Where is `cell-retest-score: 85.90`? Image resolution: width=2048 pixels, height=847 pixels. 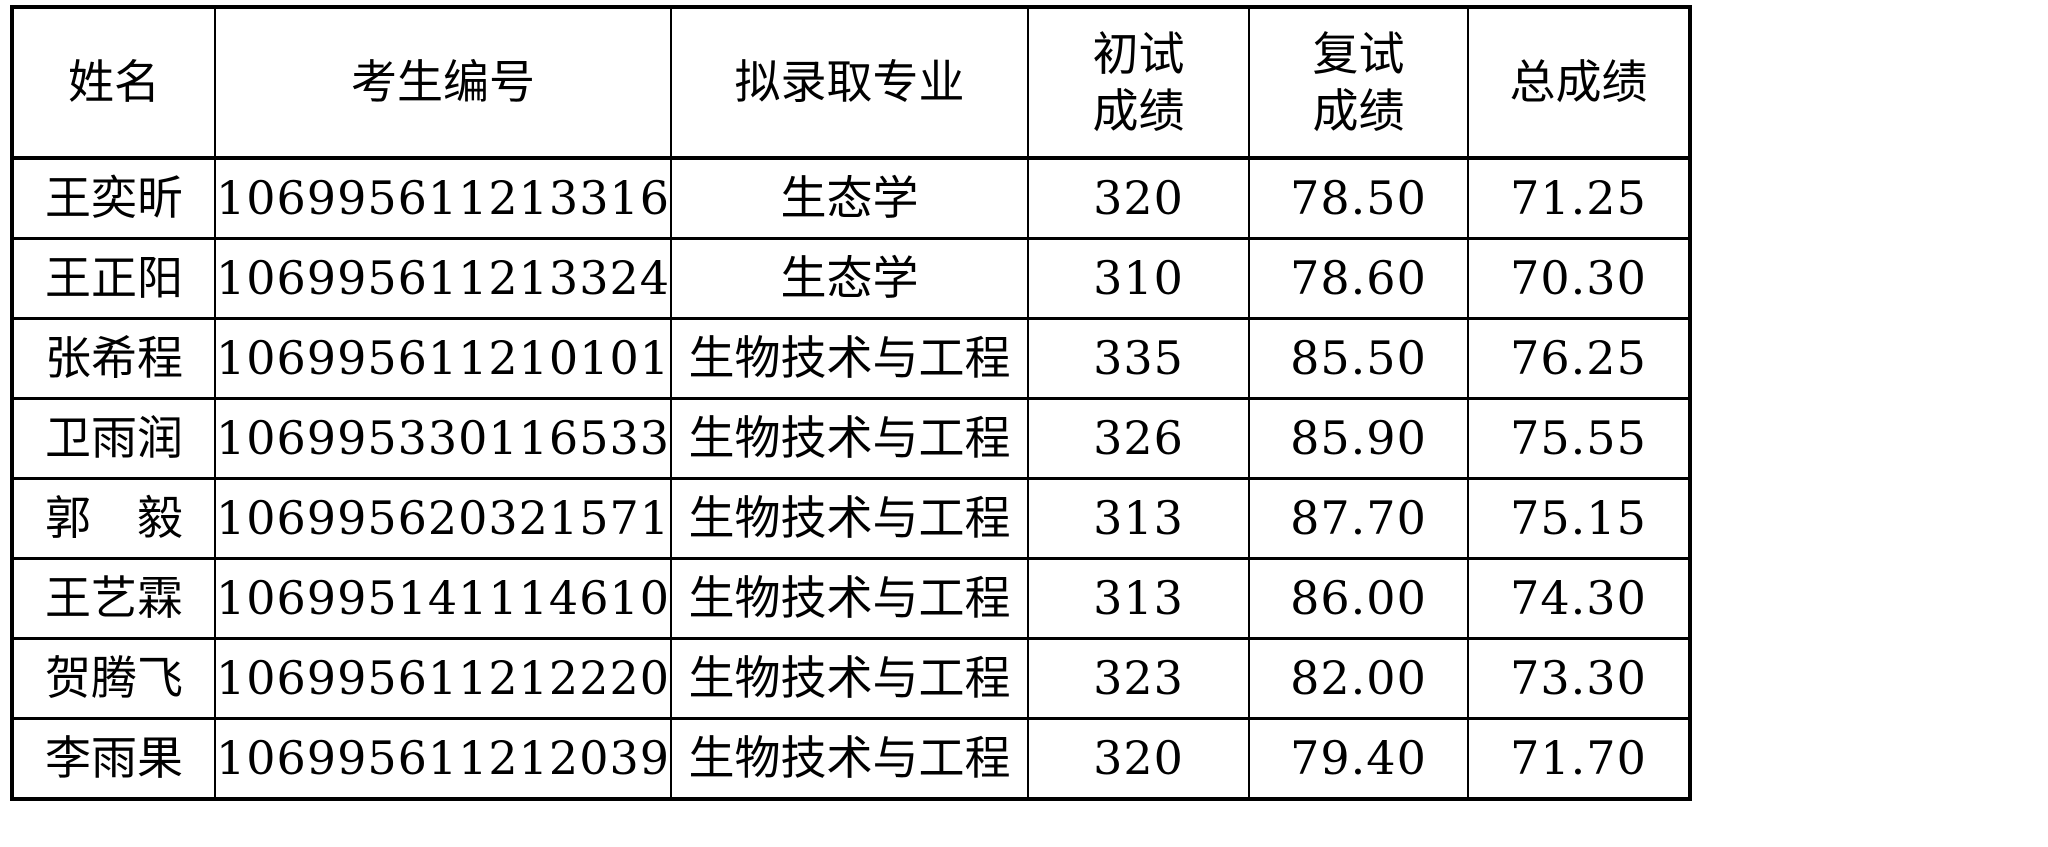 cell-retest-score: 85.90 is located at coordinates (1358, 438).